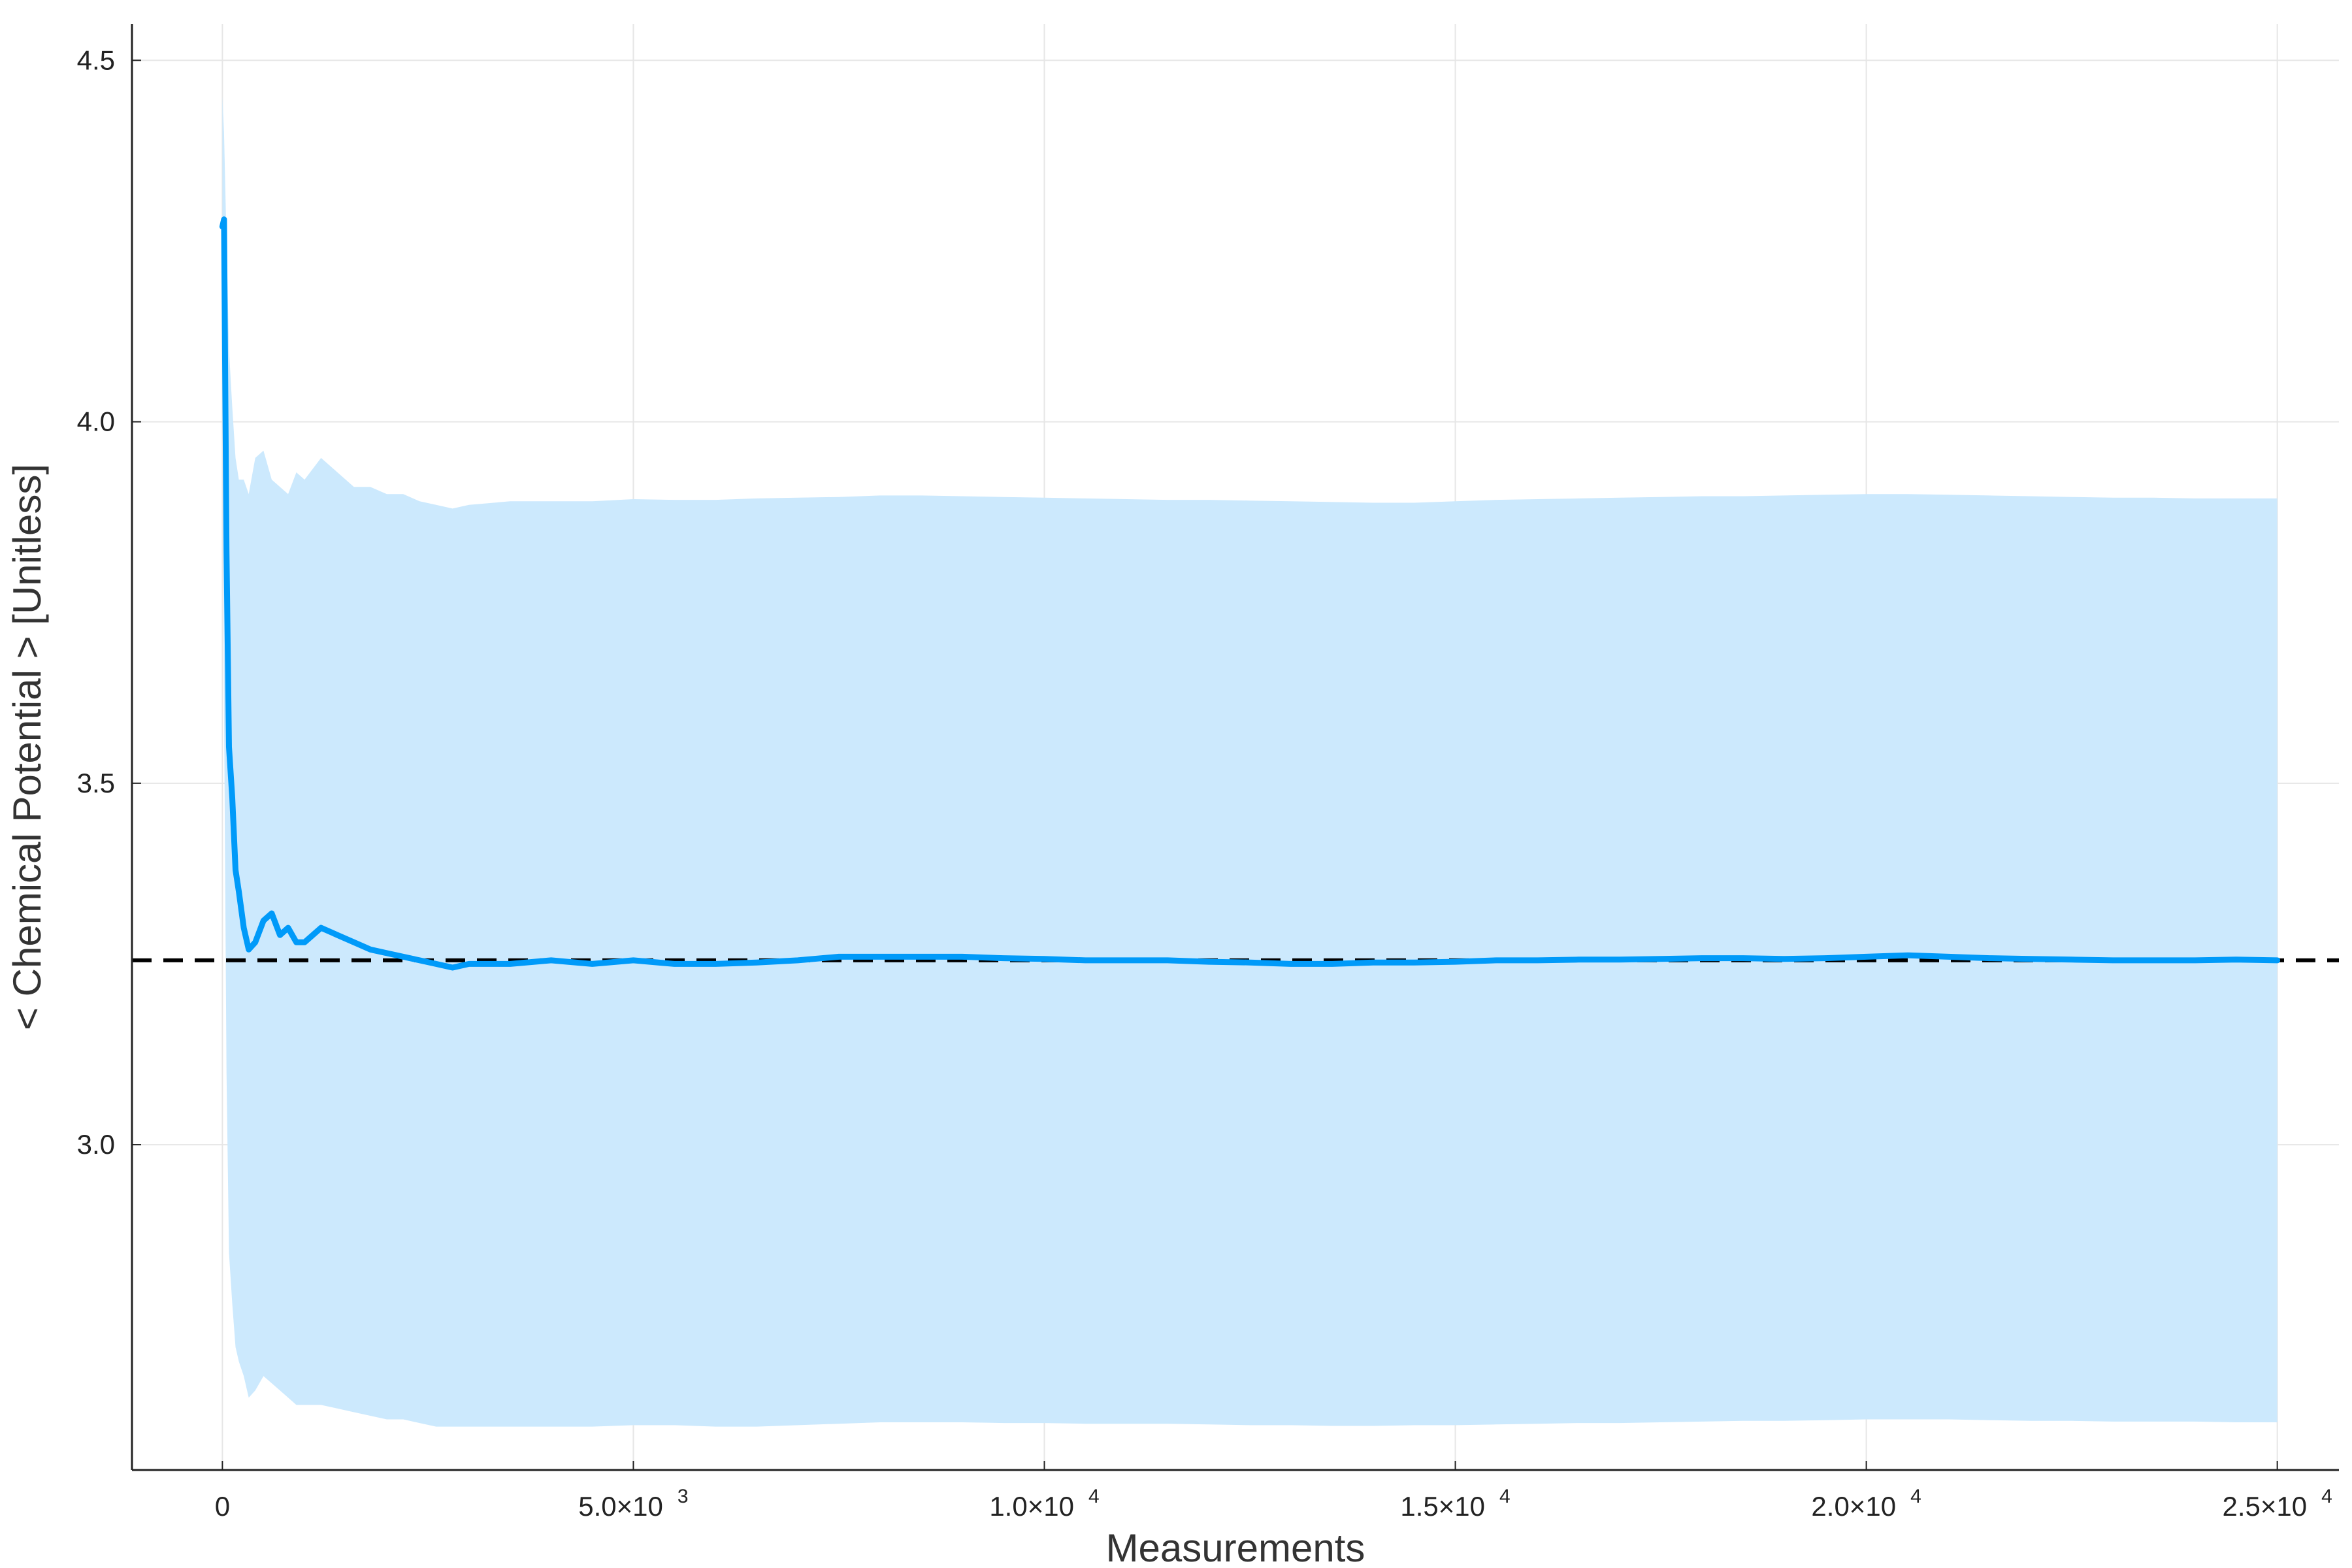  Describe the element at coordinates (1866, 1504) in the screenshot. I see `x-tick-label: 2.0×10 4` at that location.